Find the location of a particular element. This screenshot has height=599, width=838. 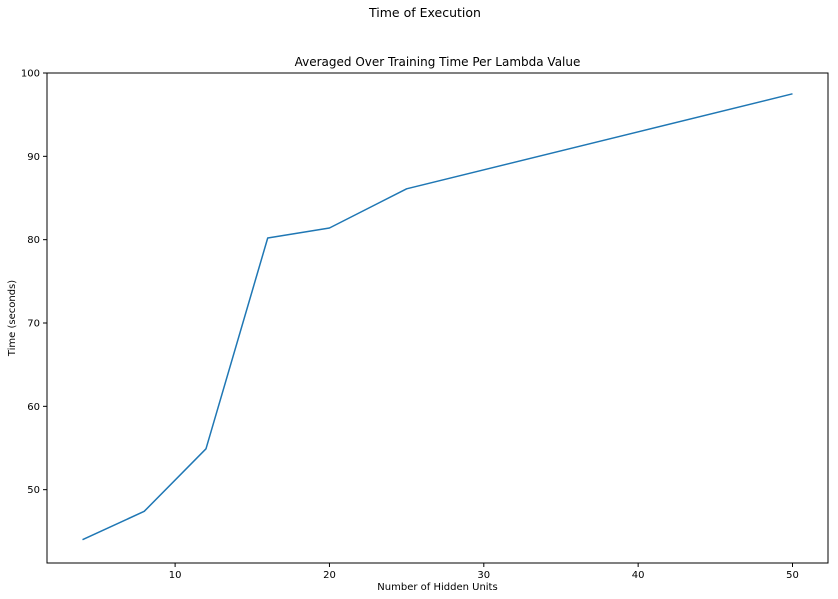

x-tick-label: 40 is located at coordinates (638, 575).